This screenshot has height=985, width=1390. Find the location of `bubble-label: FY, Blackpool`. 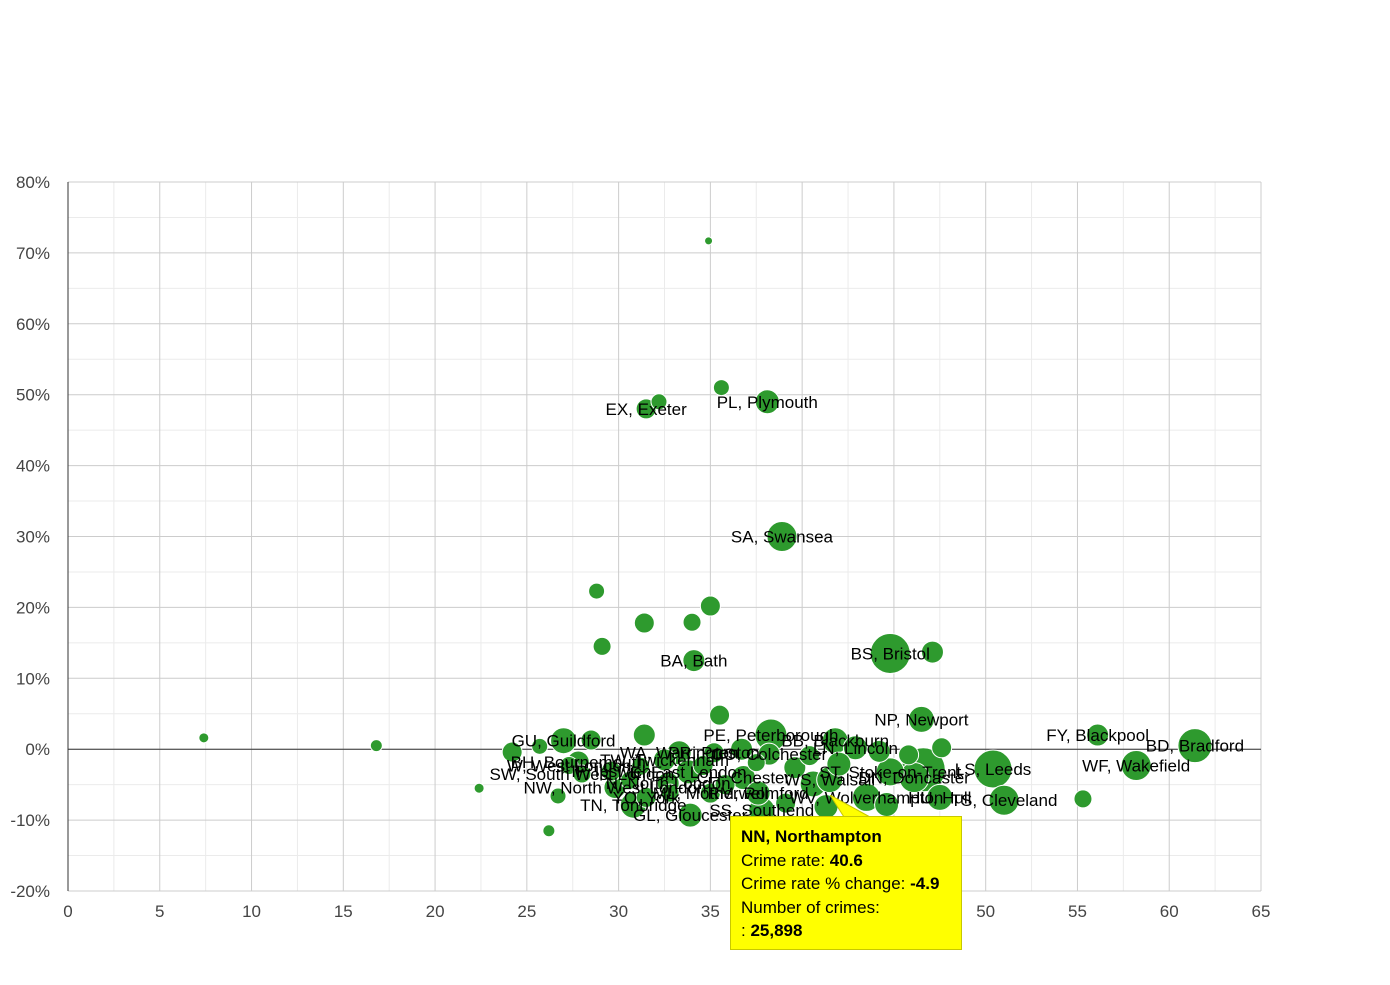

bubble-label: FY, Blackpool is located at coordinates (1097, 735).